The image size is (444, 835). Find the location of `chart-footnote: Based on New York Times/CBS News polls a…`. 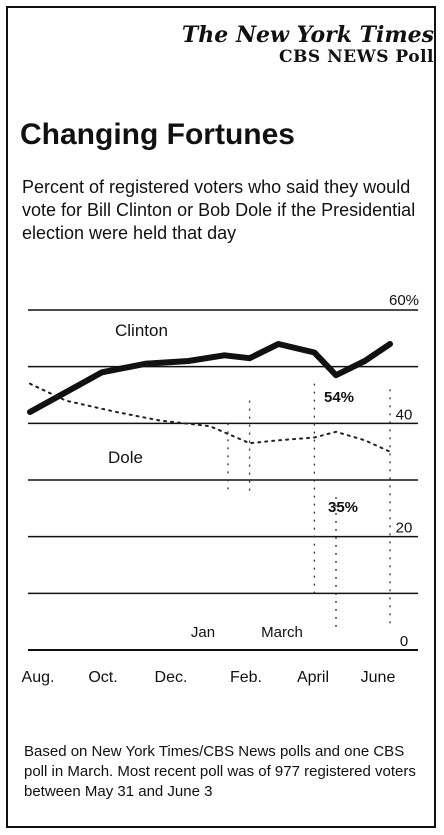

chart-footnote: Based on New York Times/CBS News polls a… is located at coordinates (224, 772).